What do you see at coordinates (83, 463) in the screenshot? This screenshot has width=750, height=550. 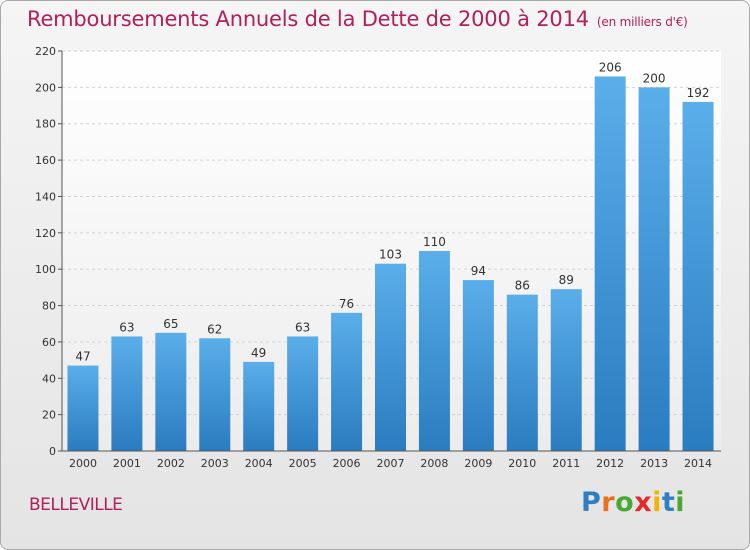 I see `x-tick-label: 2000` at bounding box center [83, 463].